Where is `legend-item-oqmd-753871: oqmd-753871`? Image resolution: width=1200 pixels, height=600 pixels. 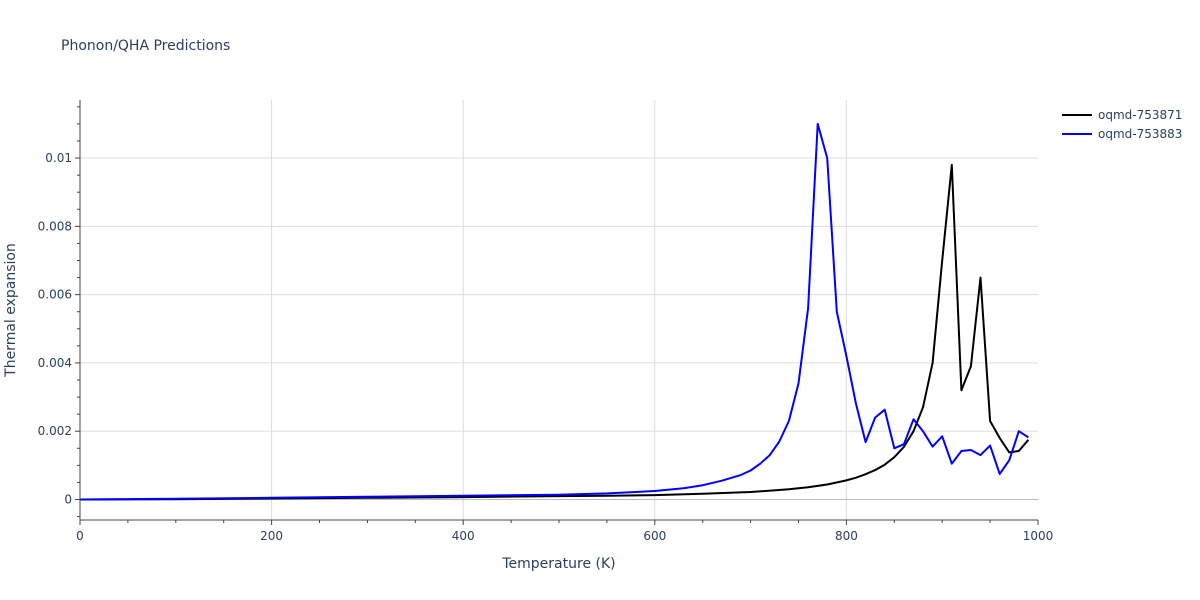
legend-item-oqmd-753871: oqmd-753871 is located at coordinates (1122, 115).